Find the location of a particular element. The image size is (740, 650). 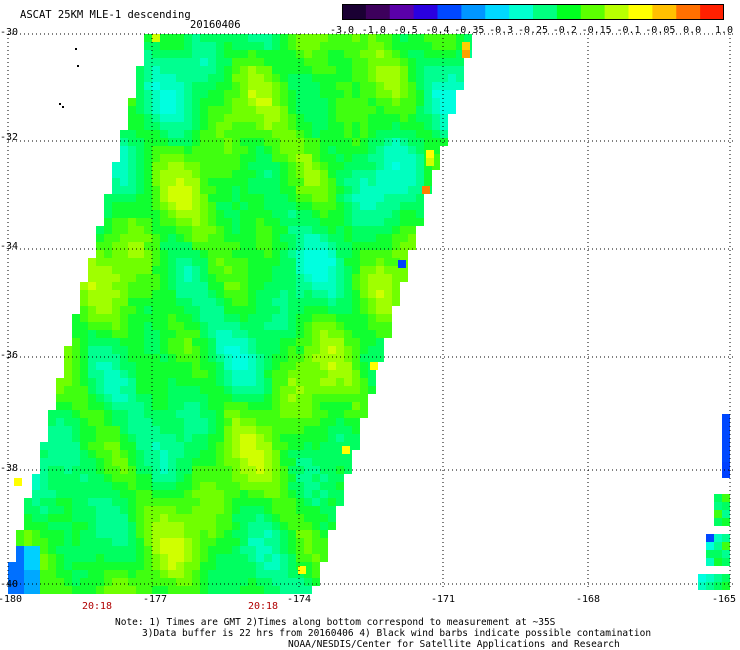

colorbar is located at coordinates (533, 12).